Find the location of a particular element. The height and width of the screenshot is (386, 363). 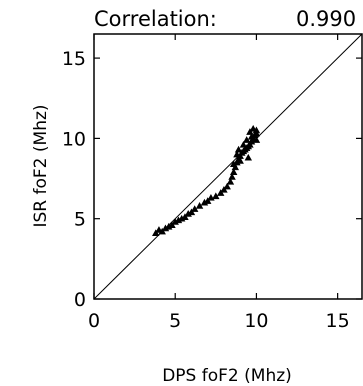

data-points is located at coordinates (206, 180).